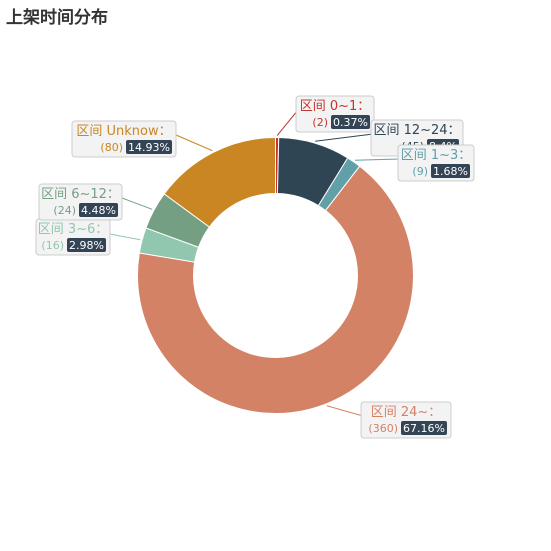 The height and width of the screenshot is (551, 551). Describe the element at coordinates (80, 194) in the screenshot. I see `label-name: 区间 6~12：` at that location.